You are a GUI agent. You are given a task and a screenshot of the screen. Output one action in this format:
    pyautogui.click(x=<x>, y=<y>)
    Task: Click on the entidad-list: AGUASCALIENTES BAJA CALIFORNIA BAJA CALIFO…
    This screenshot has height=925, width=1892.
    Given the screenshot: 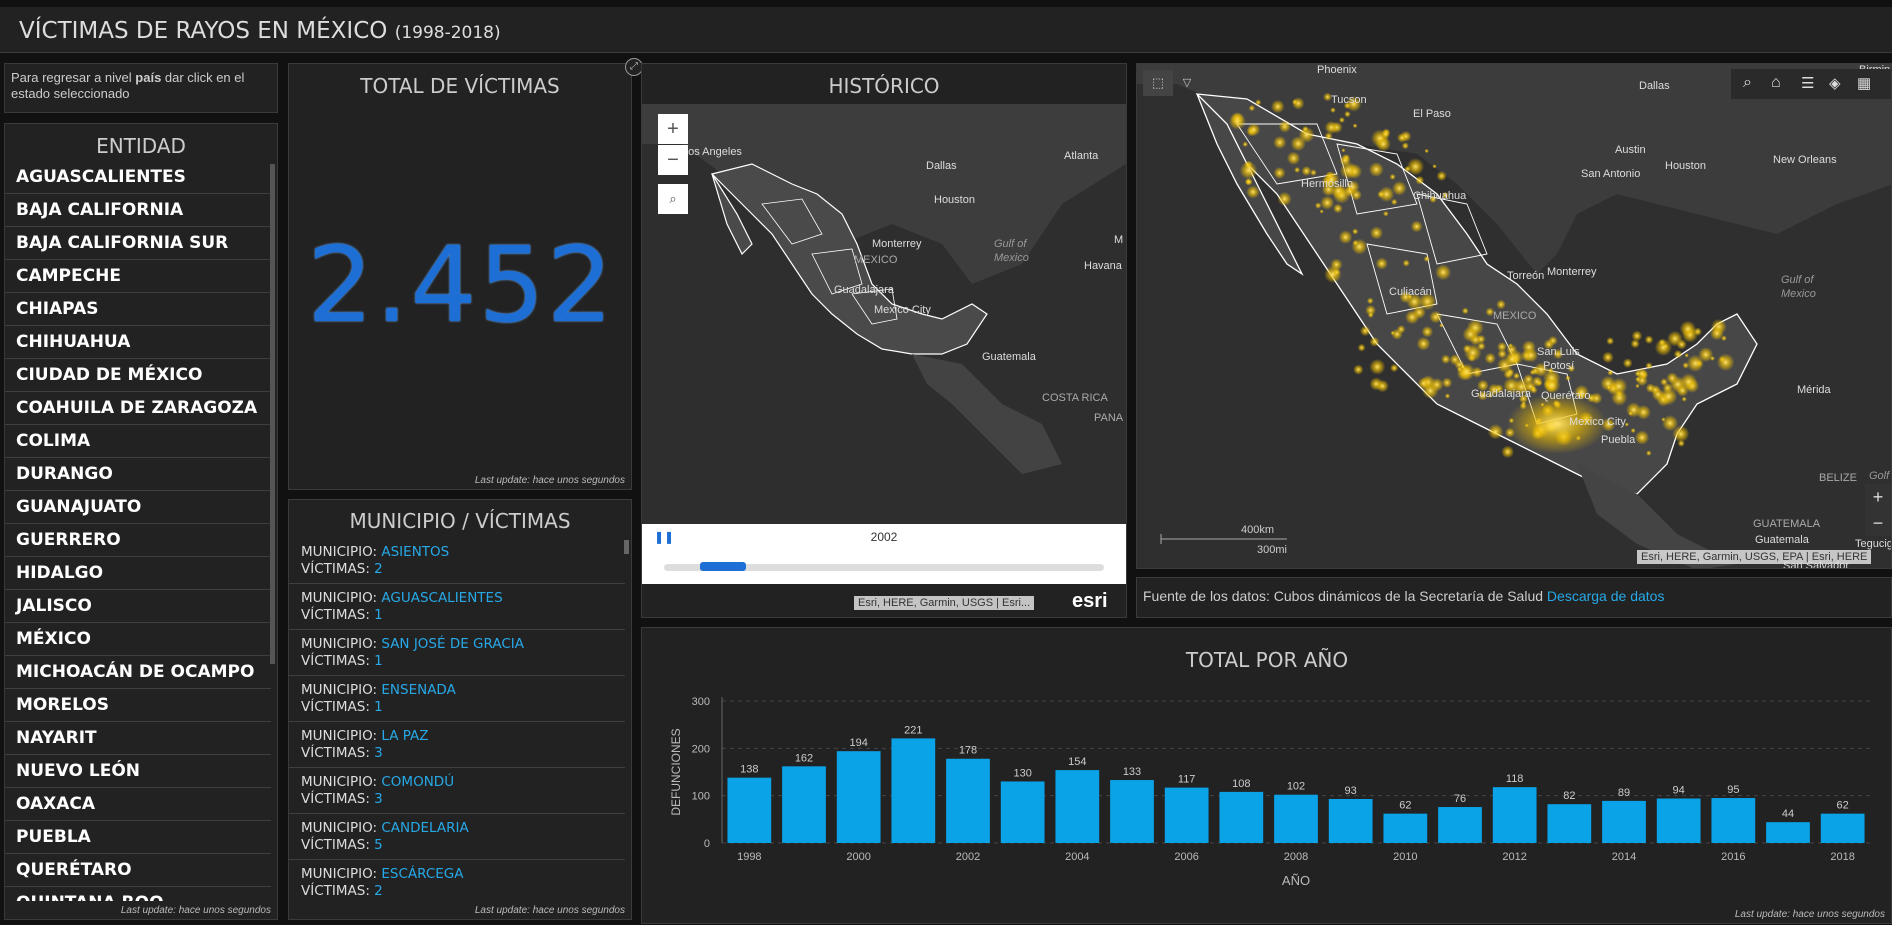 What is the action you would take?
    pyautogui.click(x=138, y=531)
    